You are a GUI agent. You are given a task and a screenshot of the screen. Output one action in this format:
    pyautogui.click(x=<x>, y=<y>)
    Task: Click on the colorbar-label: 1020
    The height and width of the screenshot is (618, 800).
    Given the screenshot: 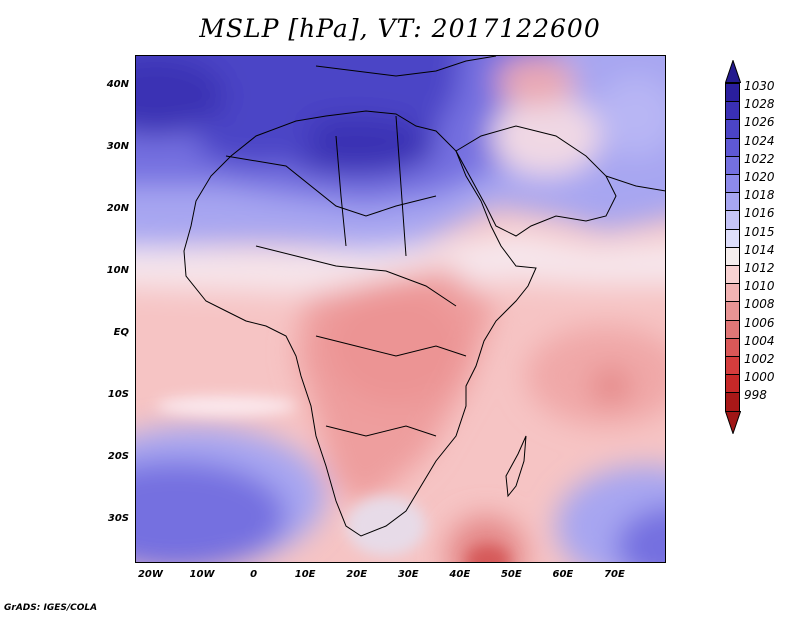 What is the action you would take?
    pyautogui.click(x=759, y=177)
    